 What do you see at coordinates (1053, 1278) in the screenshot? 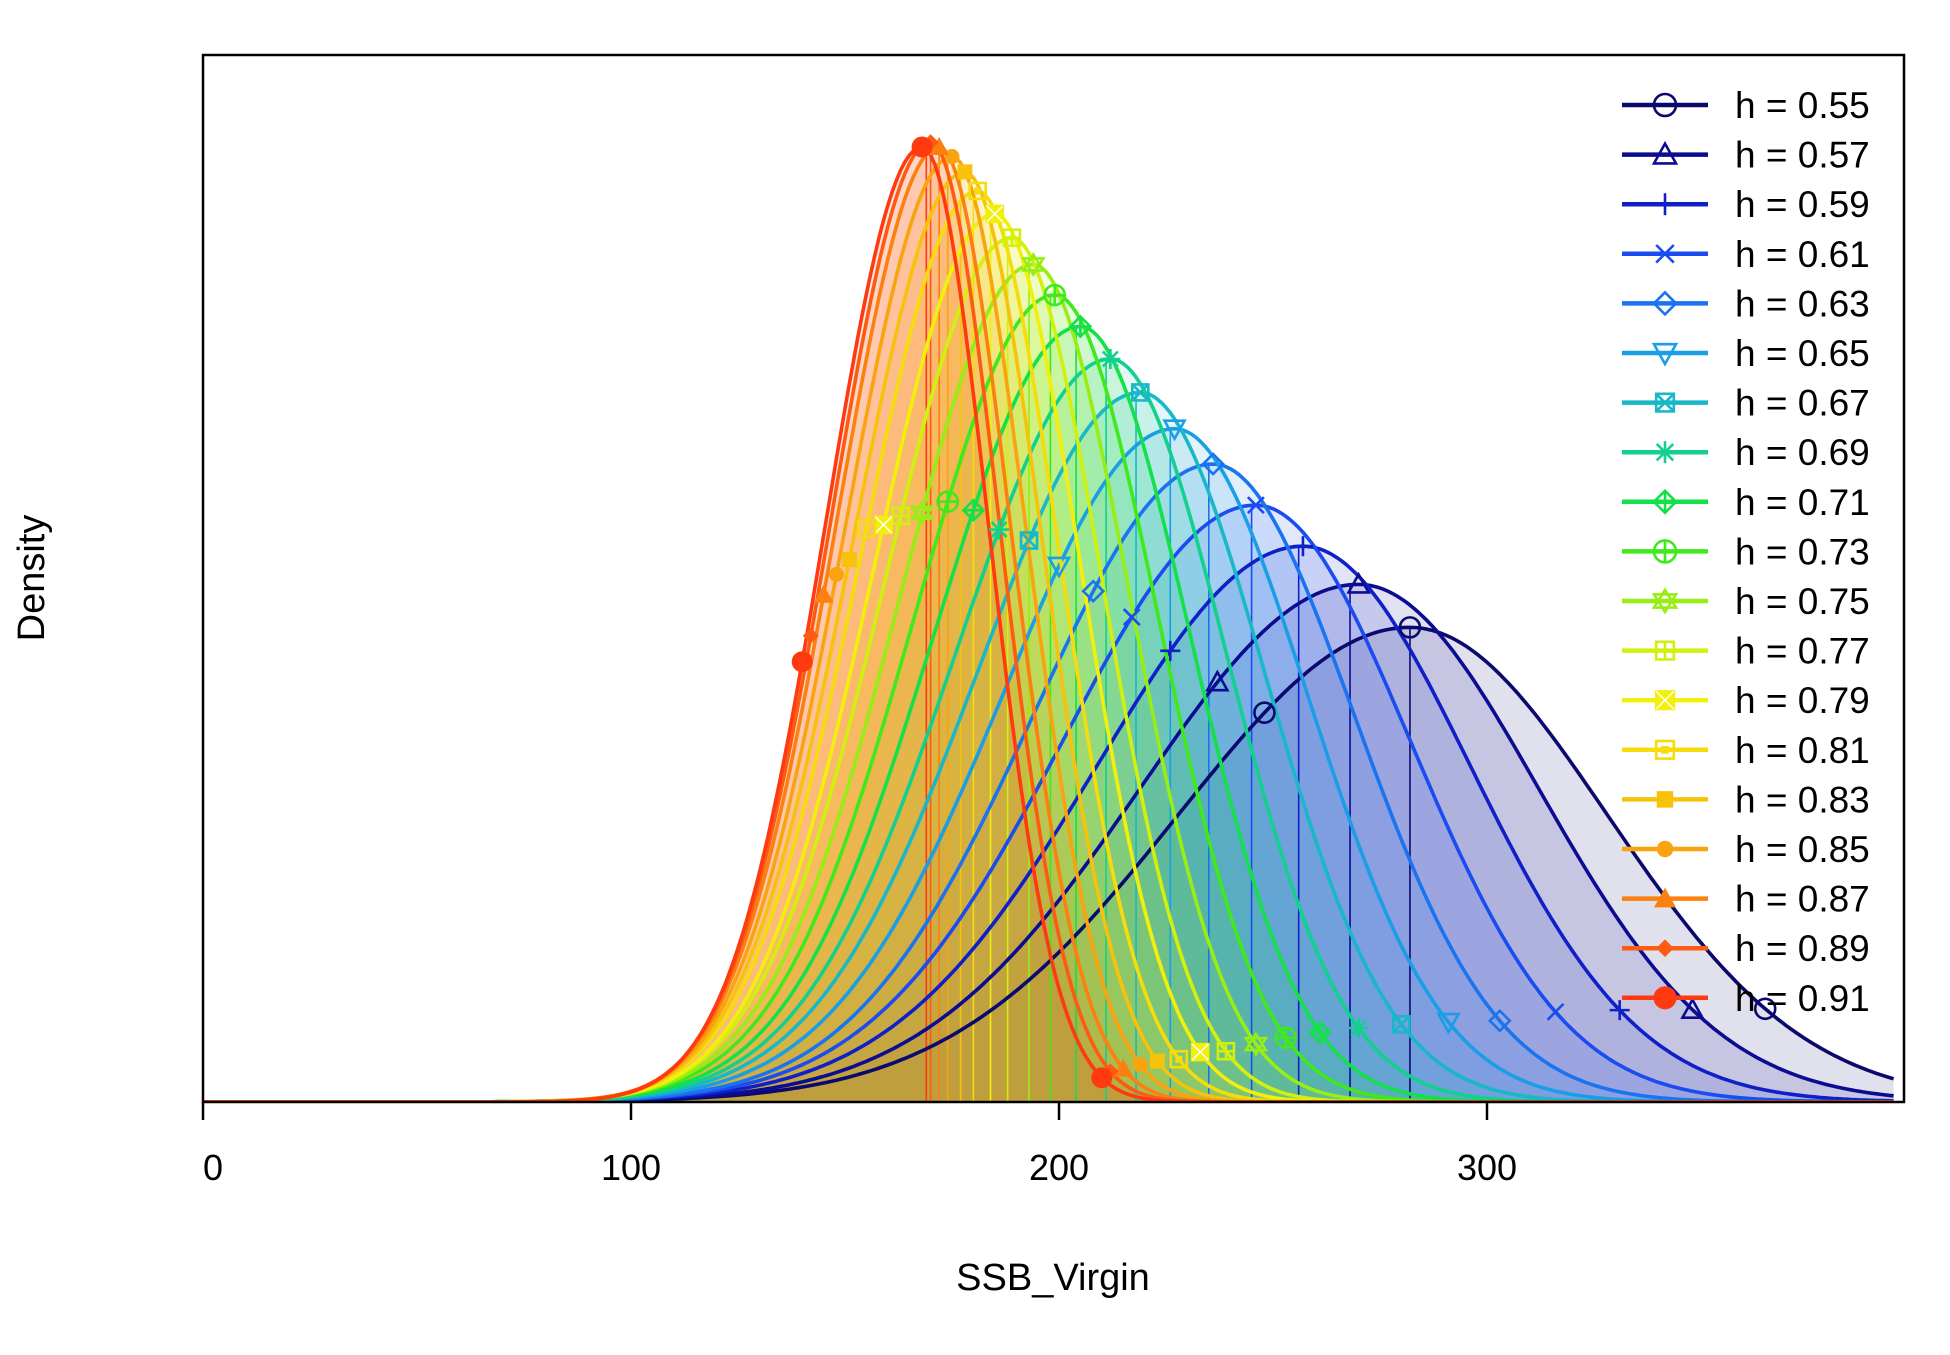
I see `x-axis-label: SSB_Virgin` at bounding box center [1053, 1278].